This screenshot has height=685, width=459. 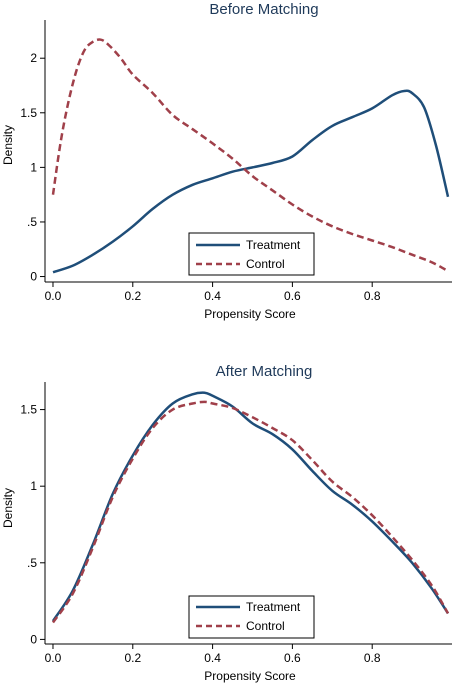 What do you see at coordinates (33, 58) in the screenshot?
I see `y-tick-label: 2` at bounding box center [33, 58].